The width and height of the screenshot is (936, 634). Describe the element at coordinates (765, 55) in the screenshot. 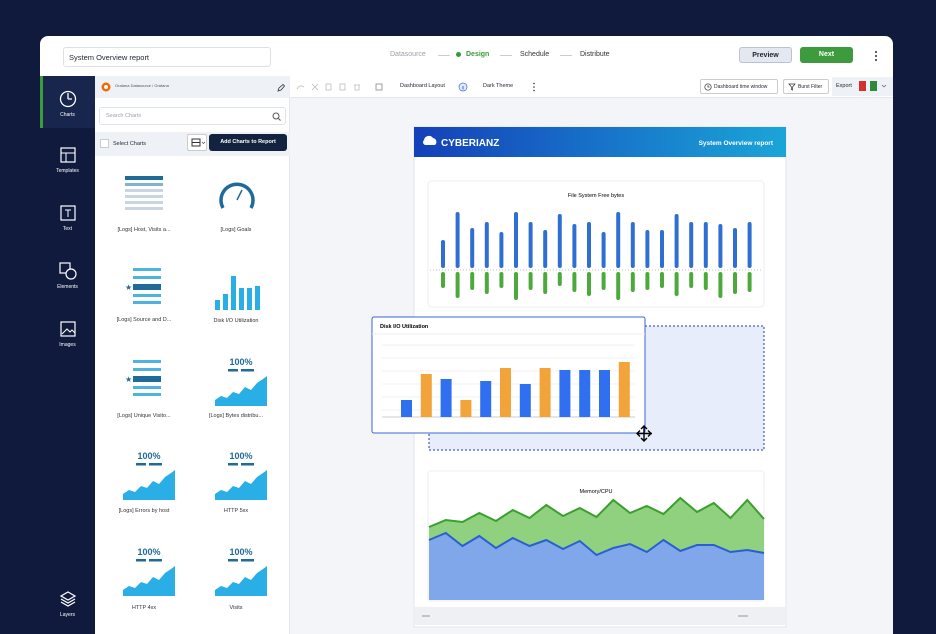

I see `preview-button: Preview` at that location.